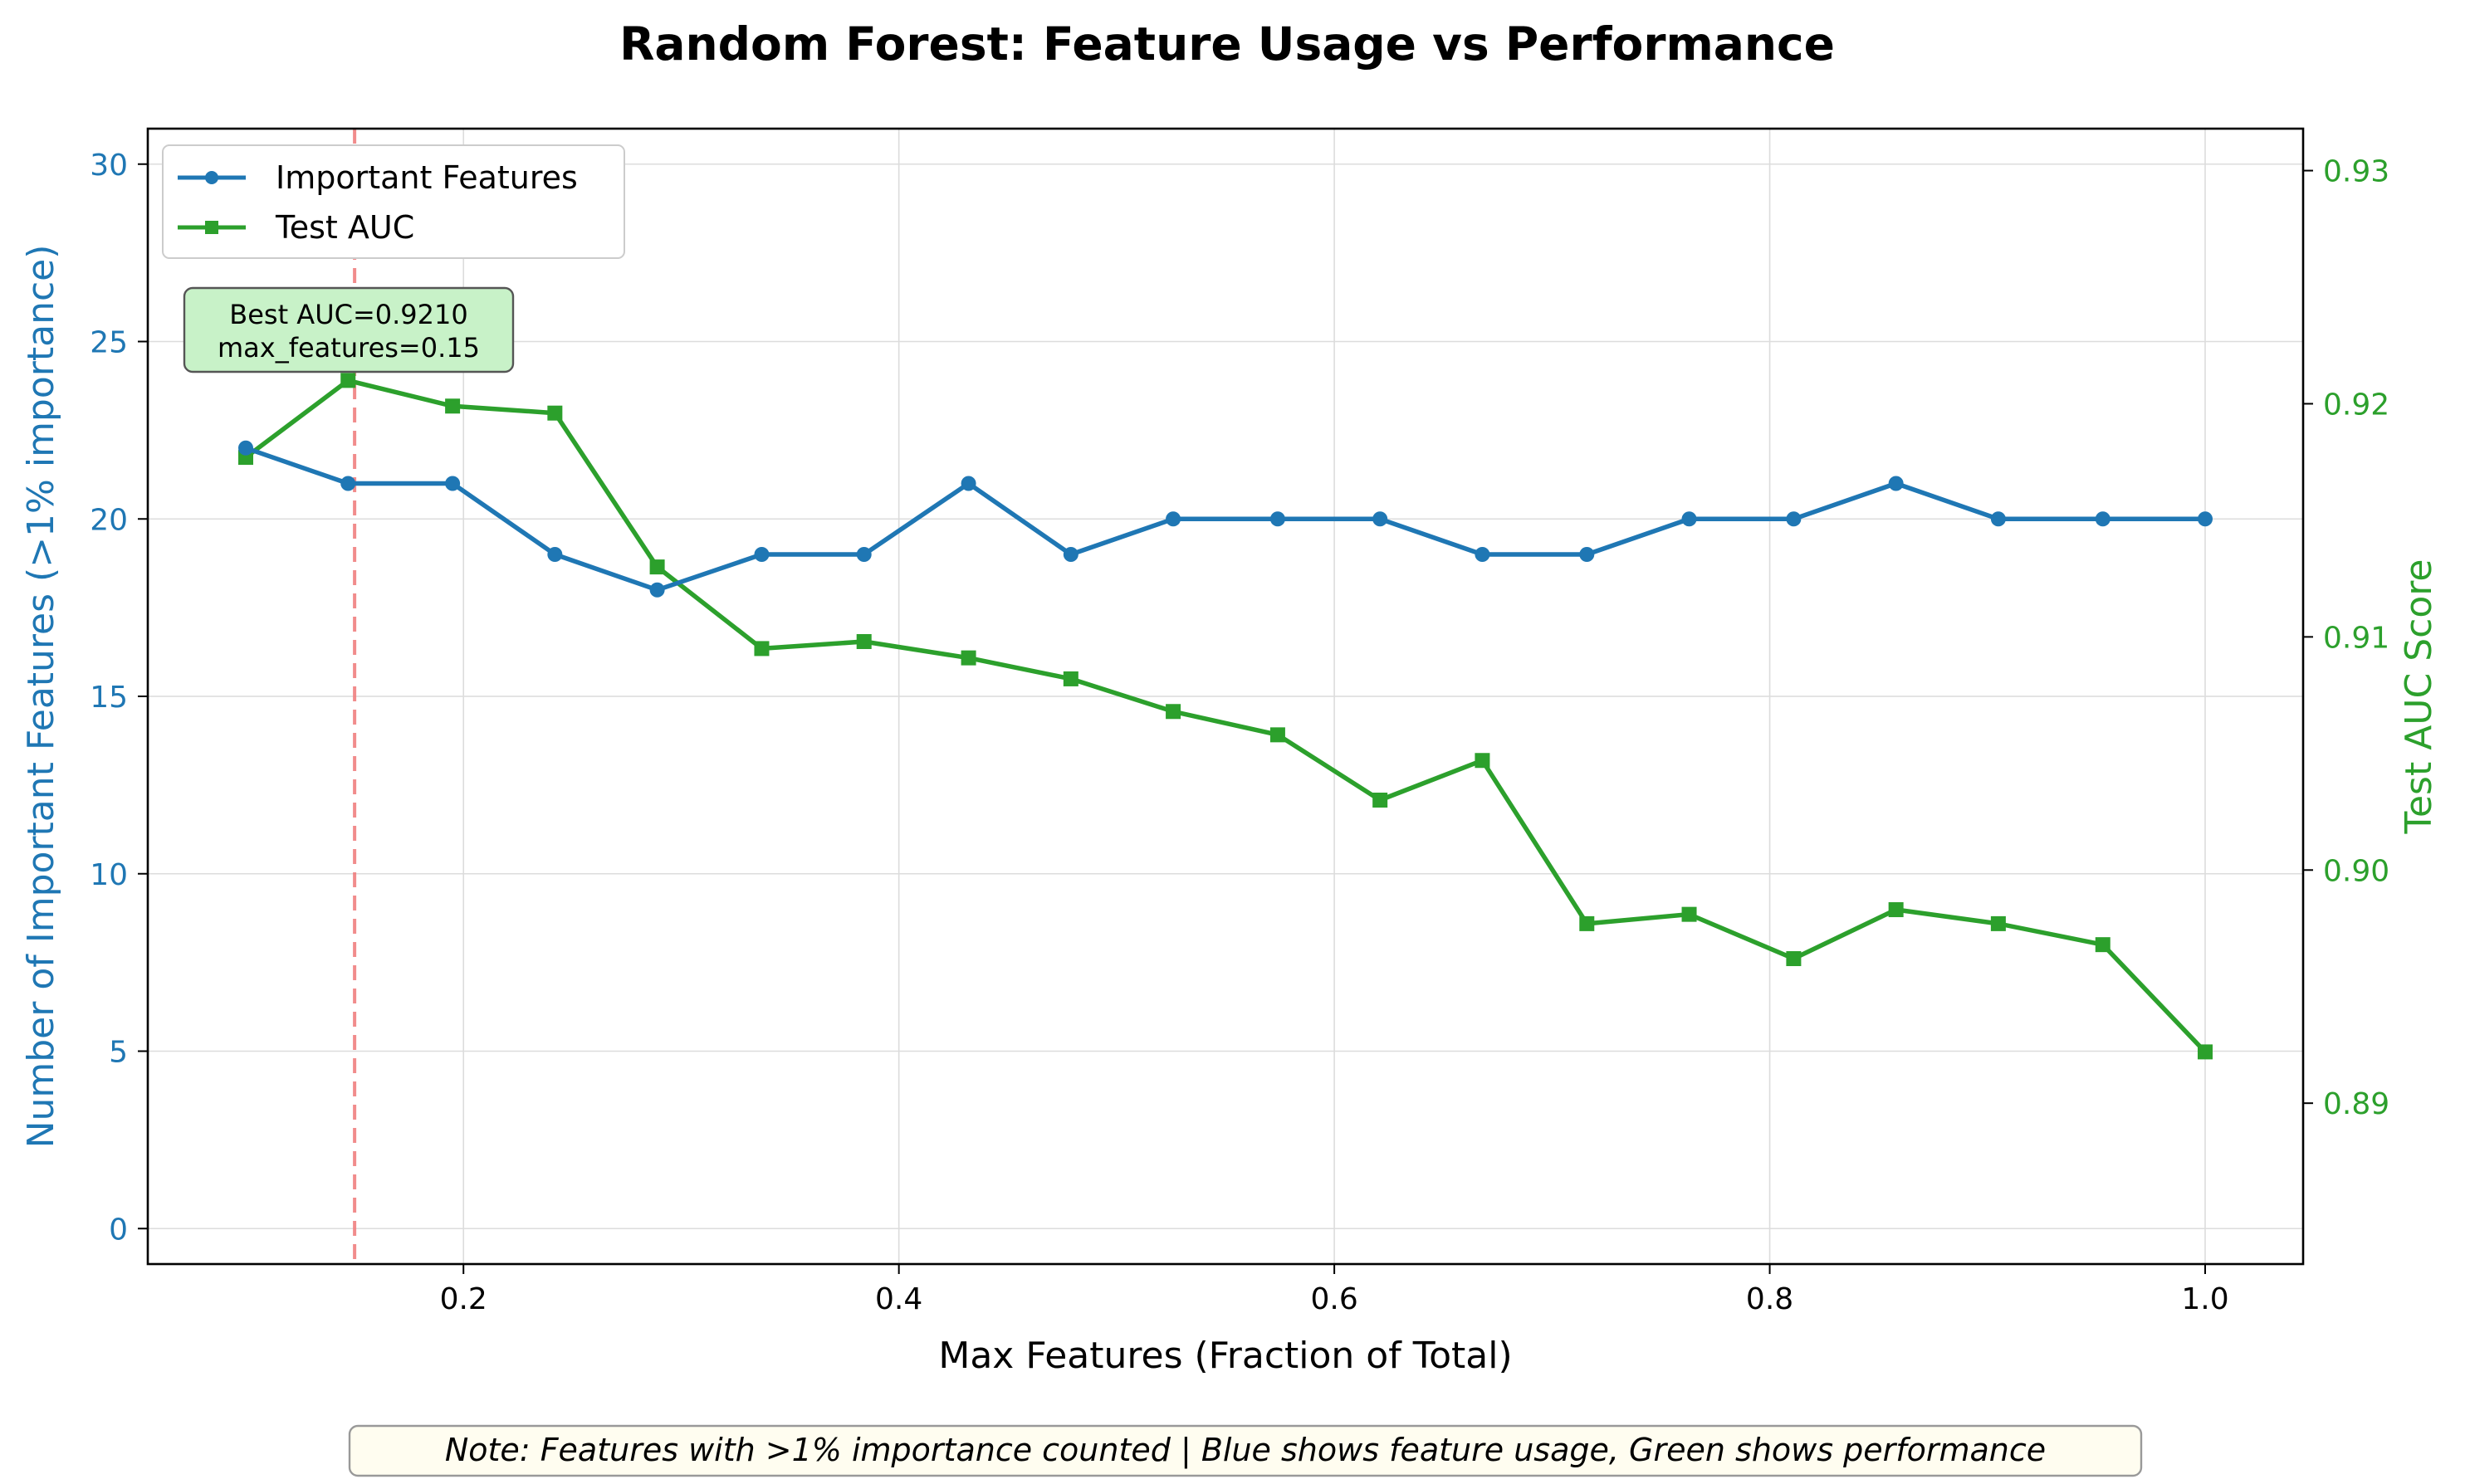  I want to click on y-tick-label-left: 25, so click(109, 343).